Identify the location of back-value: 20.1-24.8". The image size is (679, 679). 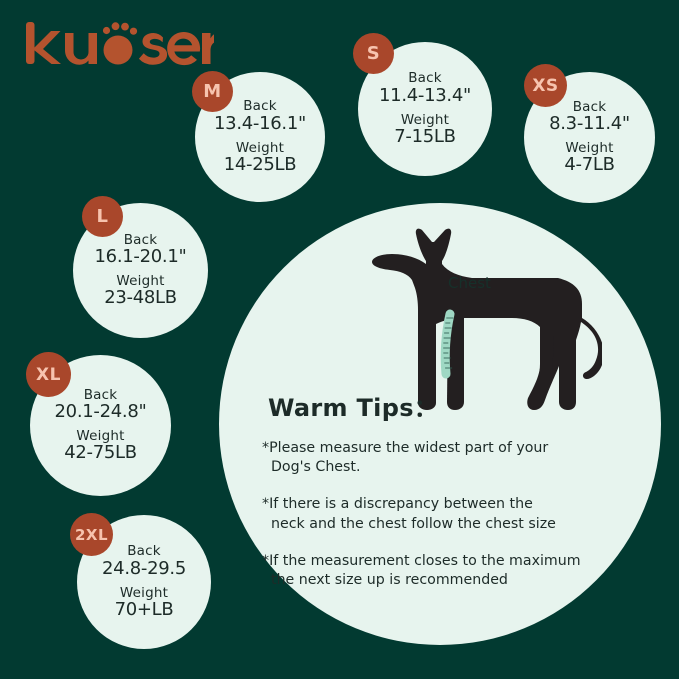
(100, 412).